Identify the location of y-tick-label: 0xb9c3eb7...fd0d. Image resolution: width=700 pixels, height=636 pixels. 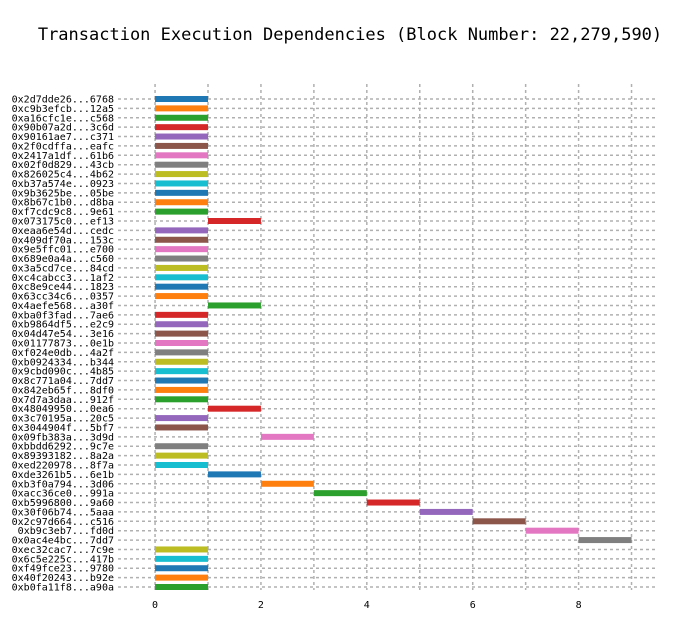
(66, 531).